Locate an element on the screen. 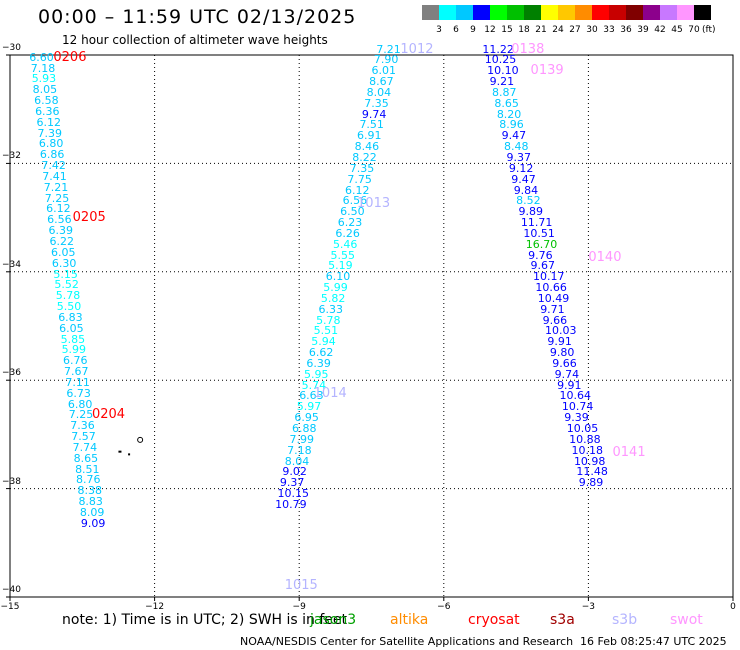 This screenshot has width=740, height=650. satellite-legend-swot: swot is located at coordinates (686, 620).